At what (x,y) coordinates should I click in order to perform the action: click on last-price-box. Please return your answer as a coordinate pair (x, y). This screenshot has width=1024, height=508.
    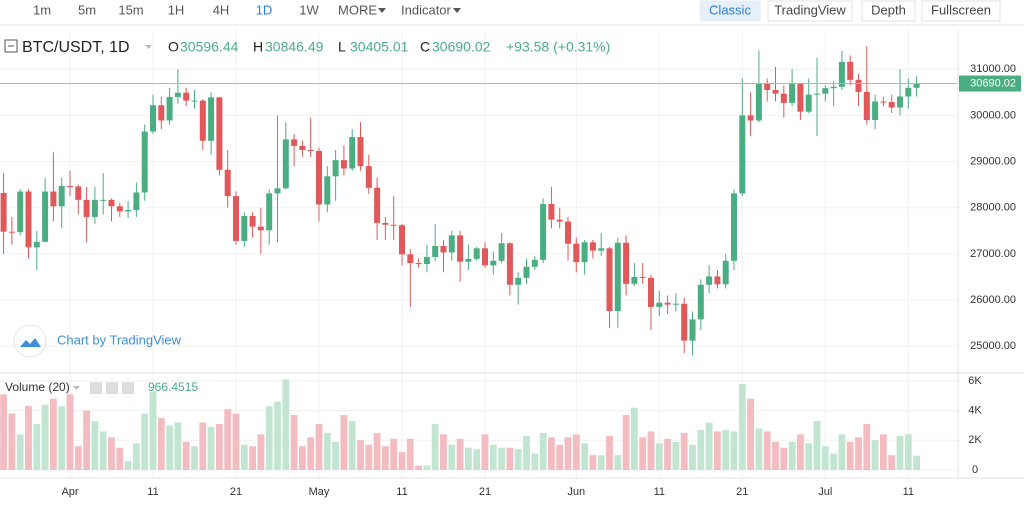
    Looking at the image, I should click on (990, 83).